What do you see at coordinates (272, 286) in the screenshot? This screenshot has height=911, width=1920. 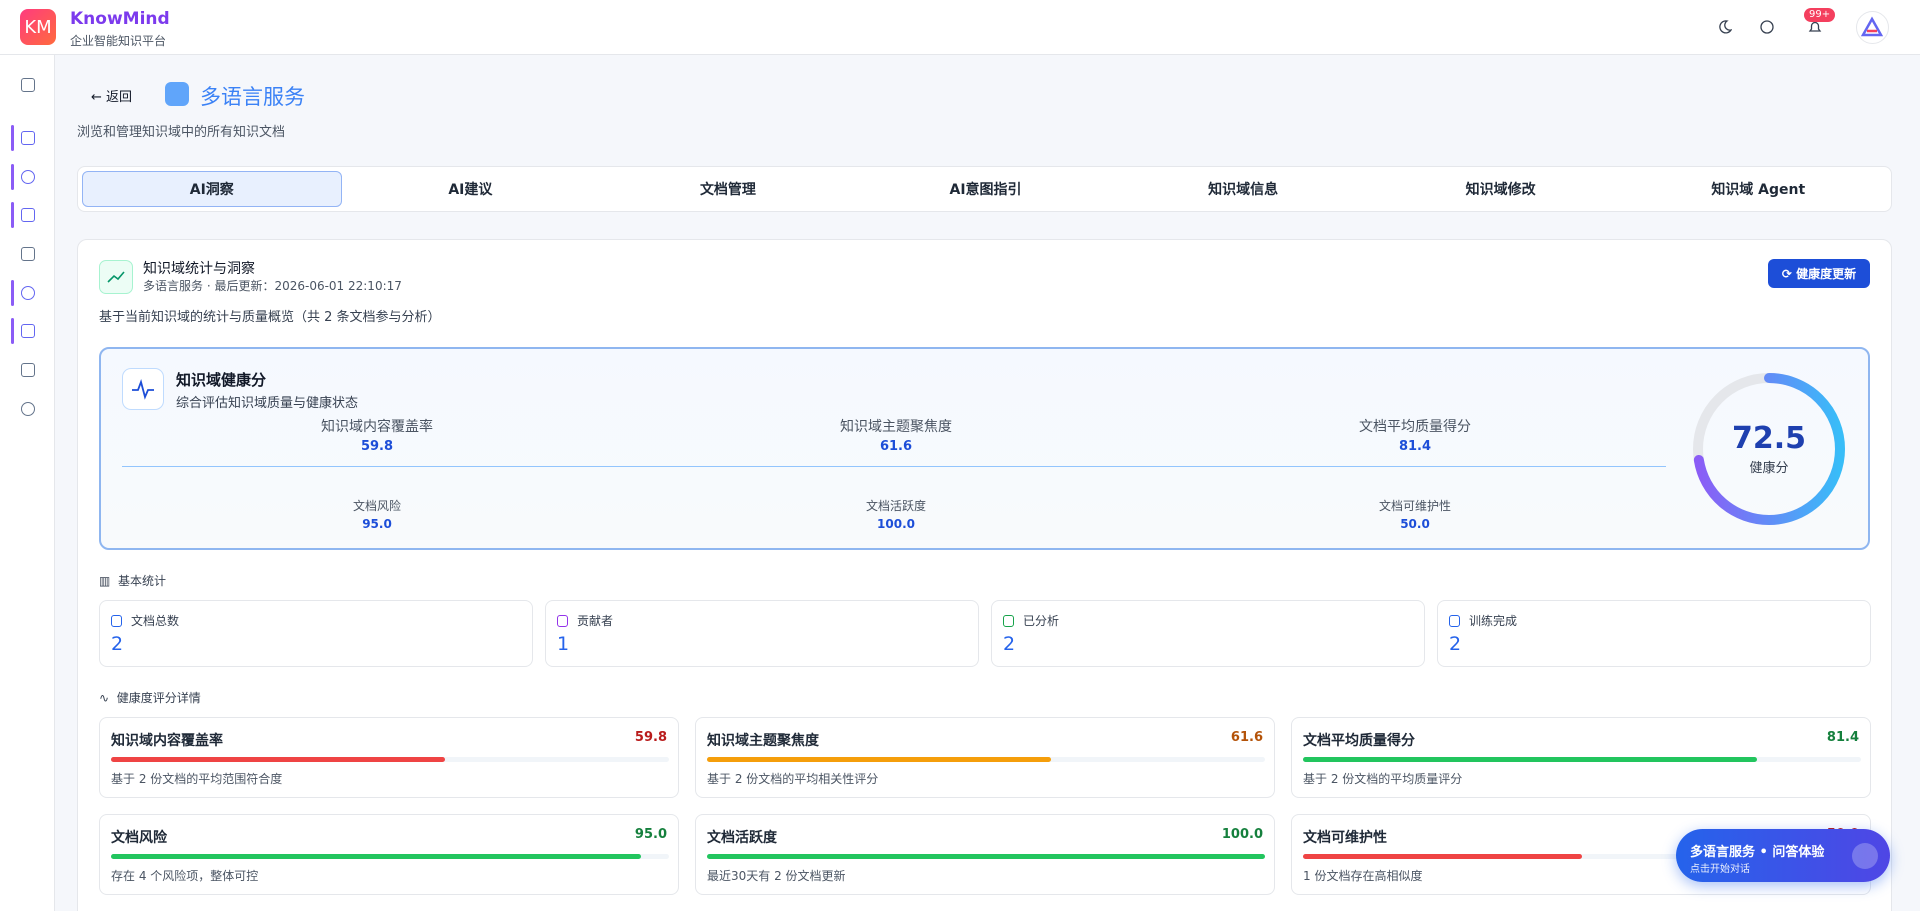 I see `section-meta: 多语言服务 · 最后更新：2026-06-01 22:10:17` at bounding box center [272, 286].